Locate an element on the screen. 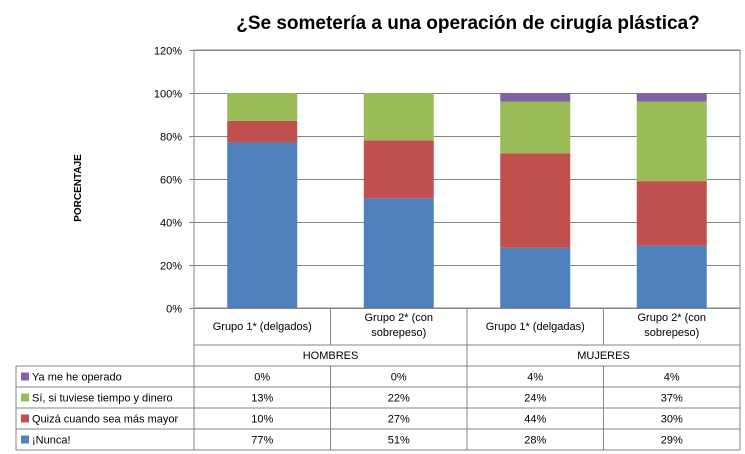  legend-entry: Sí, si tuviese tiempo y dinero is located at coordinates (102, 399).